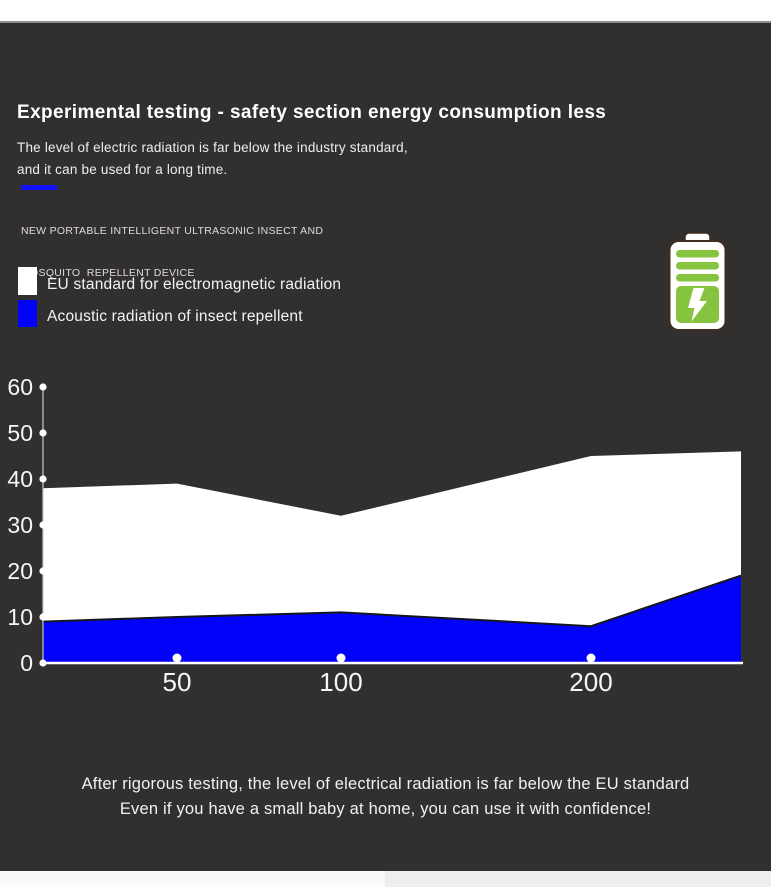 This screenshot has width=771, height=887. I want to click on y-axis-label: 20, so click(20, 571).